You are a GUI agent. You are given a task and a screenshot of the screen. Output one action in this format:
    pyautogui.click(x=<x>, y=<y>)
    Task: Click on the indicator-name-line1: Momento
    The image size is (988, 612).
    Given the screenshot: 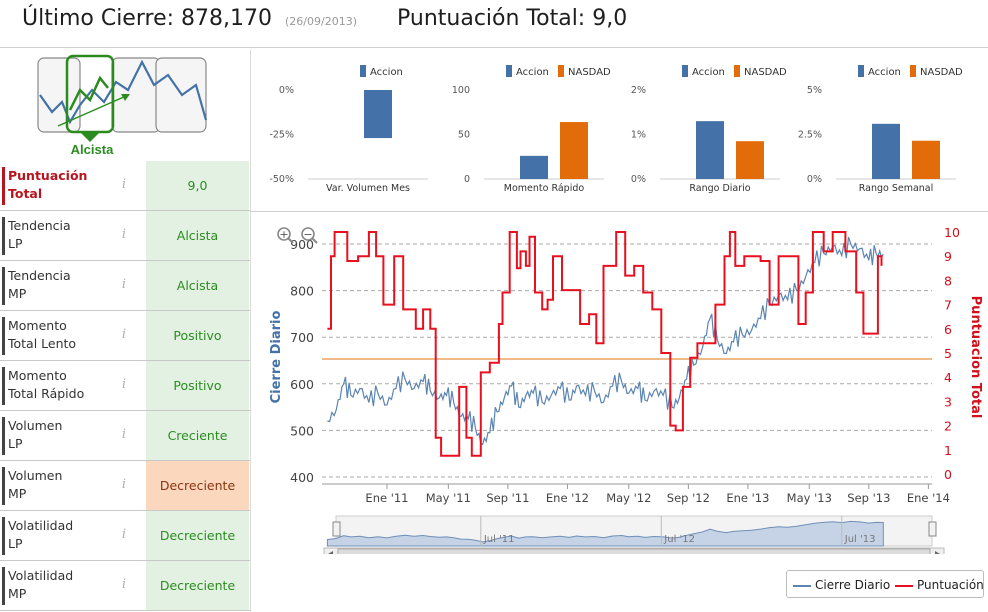 What is the action you would take?
    pyautogui.click(x=37, y=375)
    